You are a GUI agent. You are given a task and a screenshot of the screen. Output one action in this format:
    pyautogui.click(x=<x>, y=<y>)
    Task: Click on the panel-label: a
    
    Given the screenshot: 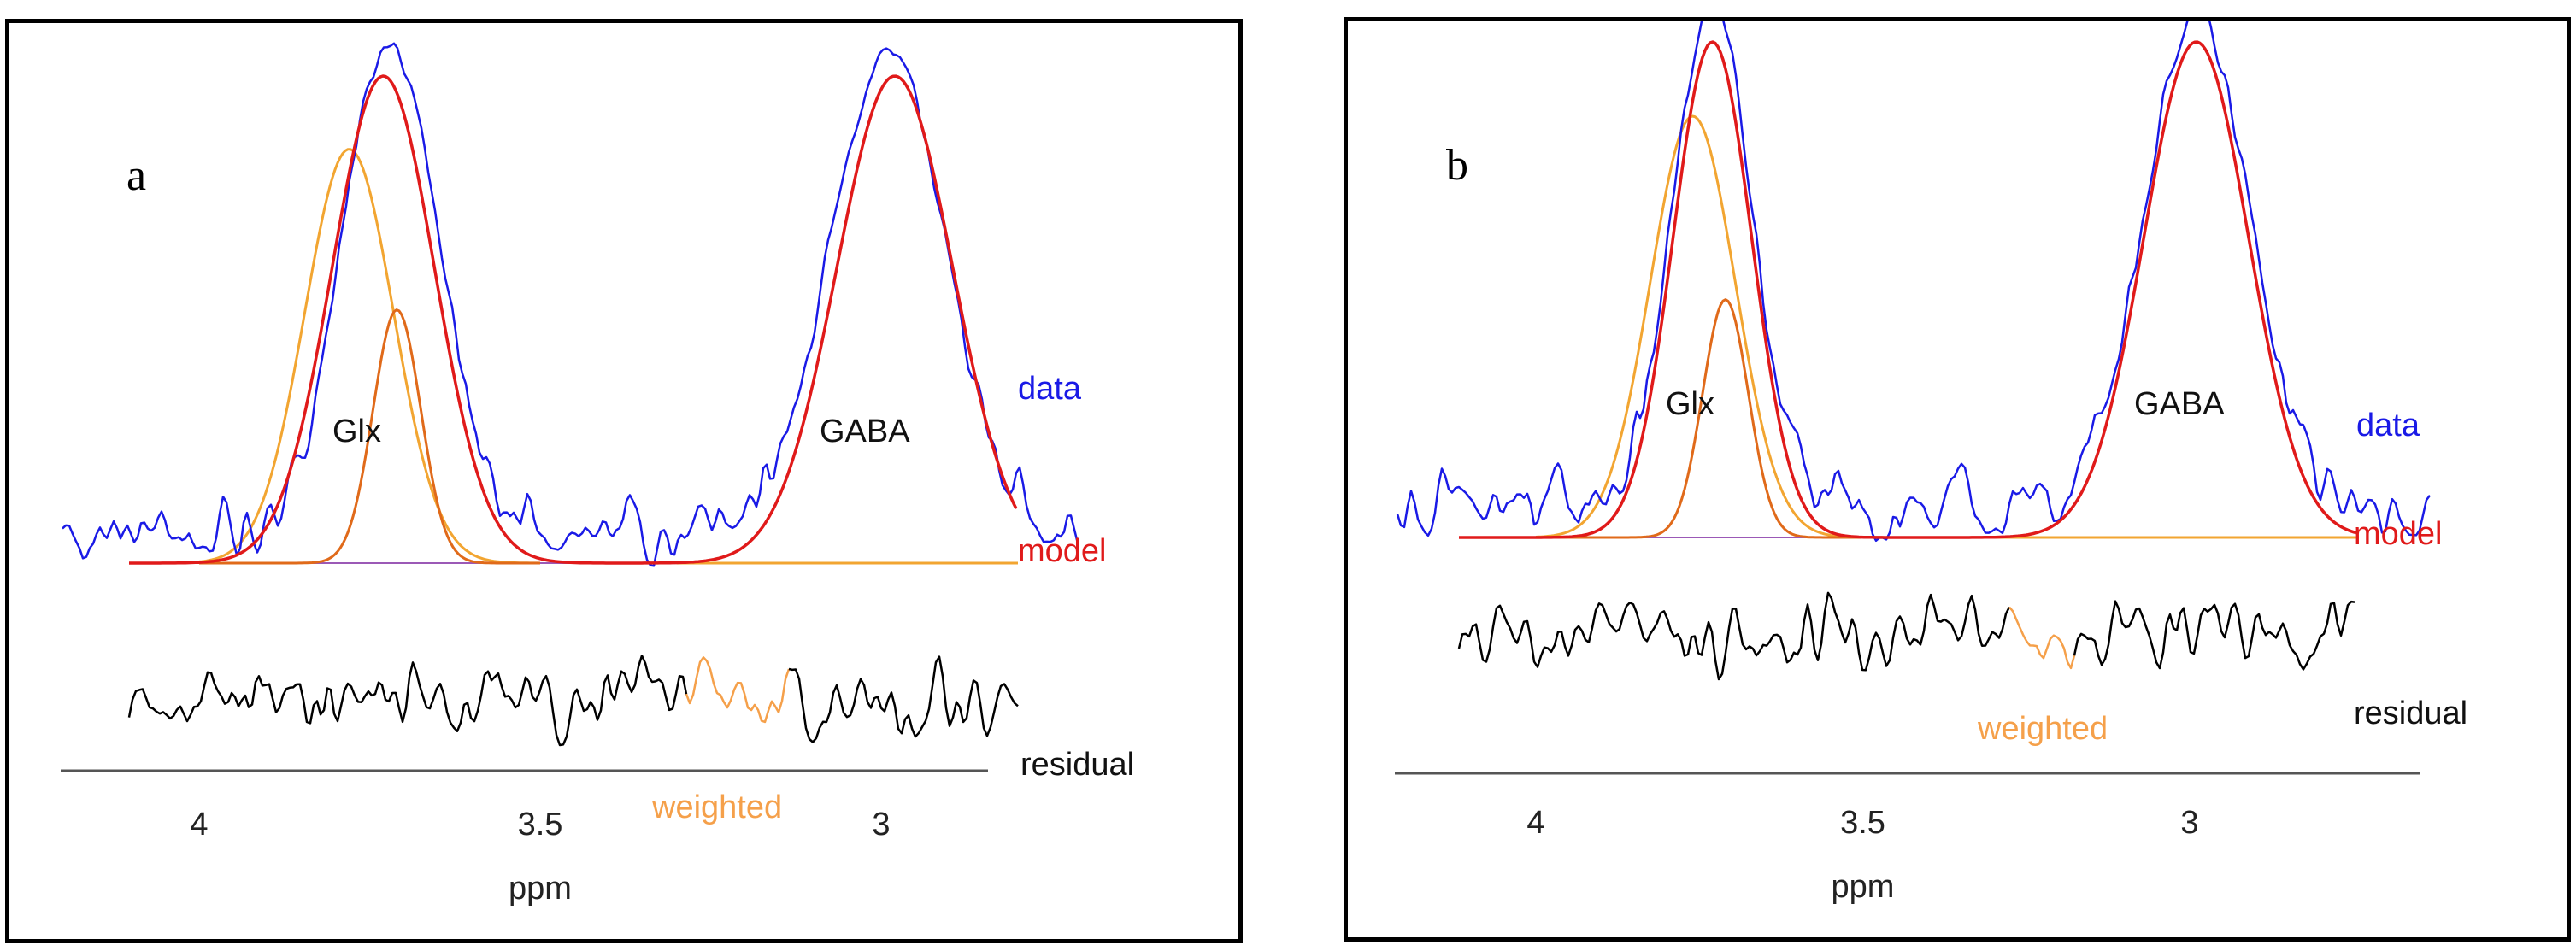 What is the action you would take?
    pyautogui.click(x=136, y=175)
    